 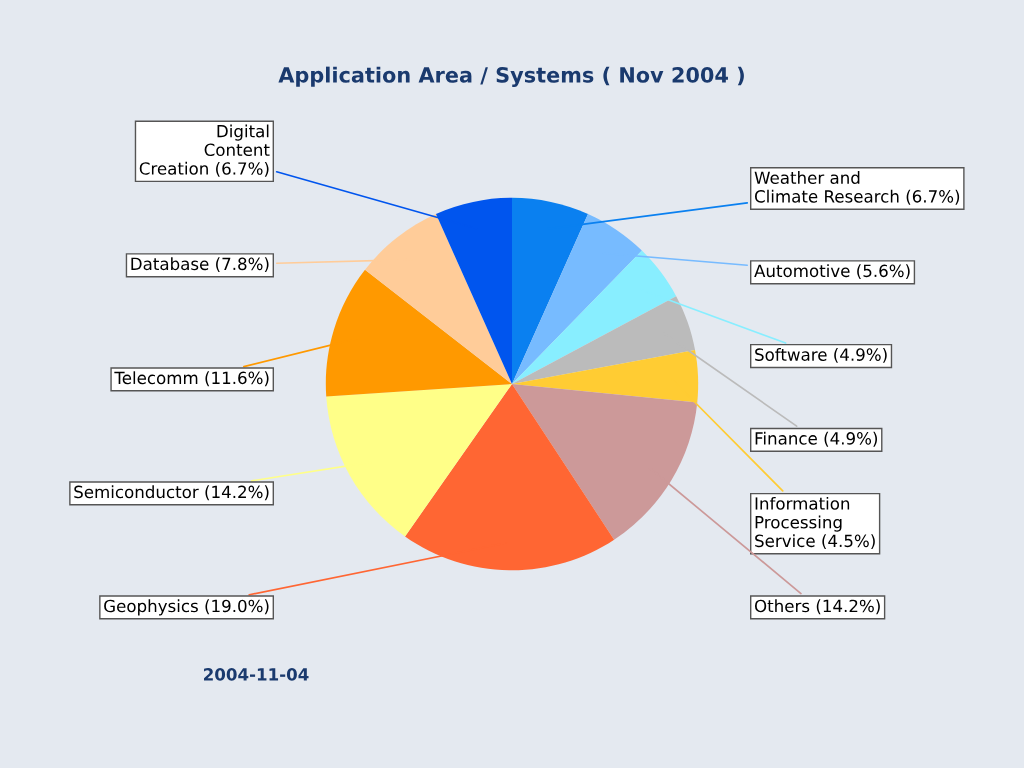 What do you see at coordinates (816, 439) in the screenshot?
I see `slice-label: Finance (4.9%)` at bounding box center [816, 439].